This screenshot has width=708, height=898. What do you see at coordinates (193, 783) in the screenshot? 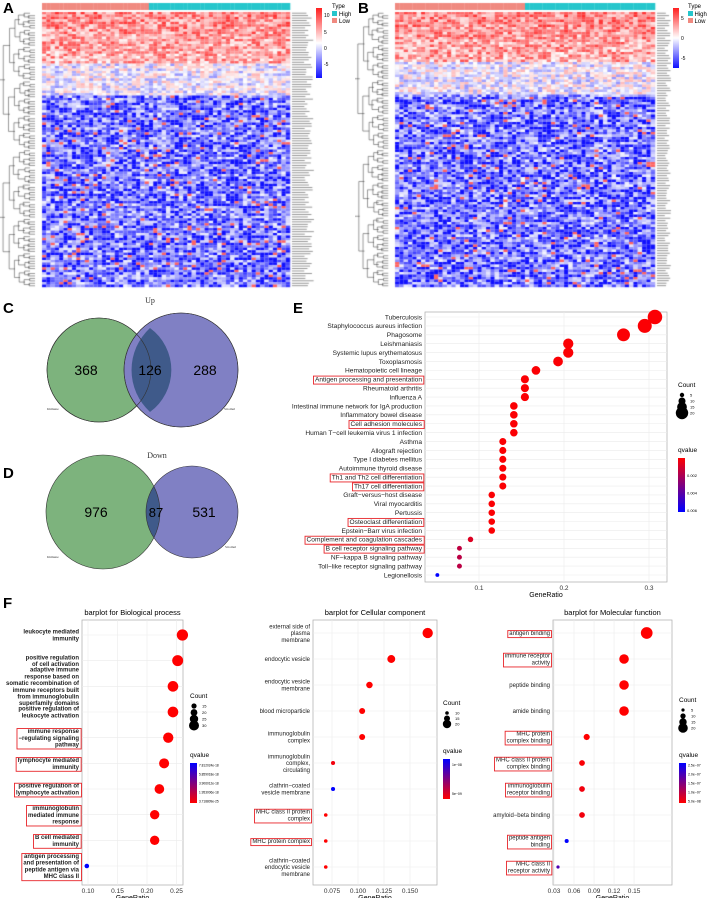
I see `qvalue-colorbar` at bounding box center [193, 783].